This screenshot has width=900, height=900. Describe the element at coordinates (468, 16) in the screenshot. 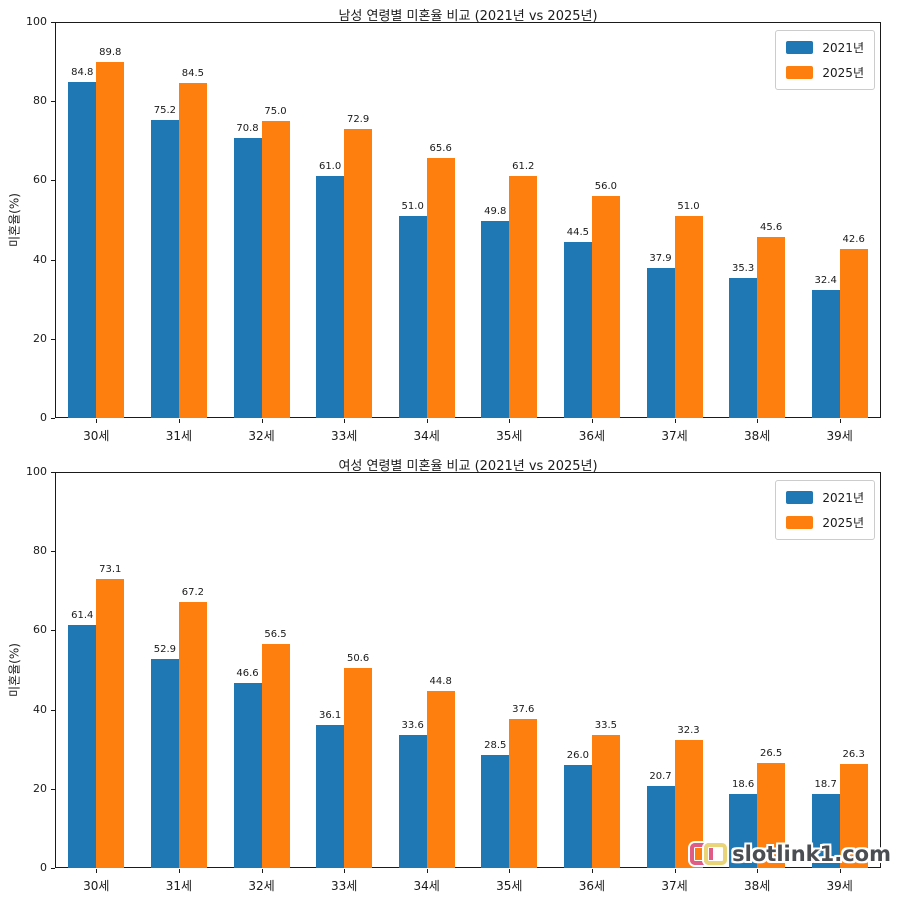

I see `chart-title: 남성 연령별 미혼율 비교 (2021년 vs 2025년)` at that location.